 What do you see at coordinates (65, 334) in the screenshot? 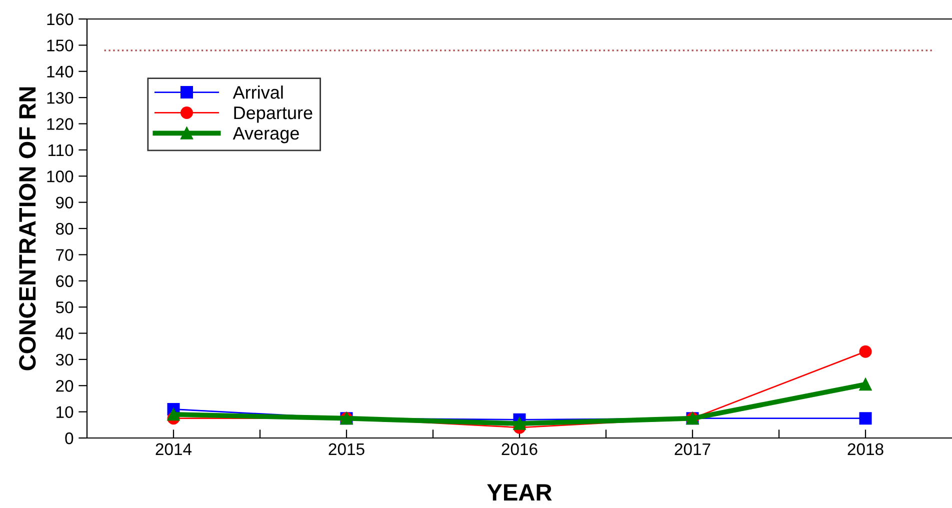
I see `y-tick-label: 40` at bounding box center [65, 334].